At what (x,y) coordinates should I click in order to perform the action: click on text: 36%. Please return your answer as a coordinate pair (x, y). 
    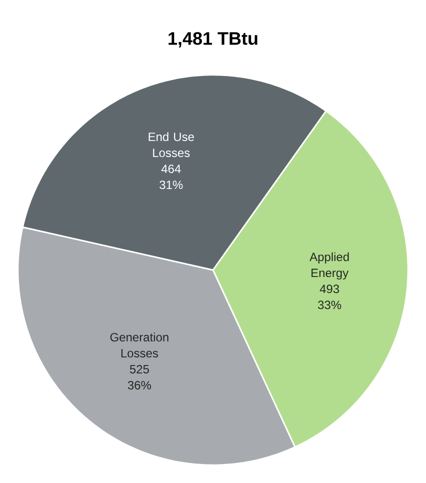
    Looking at the image, I should click on (140, 385).